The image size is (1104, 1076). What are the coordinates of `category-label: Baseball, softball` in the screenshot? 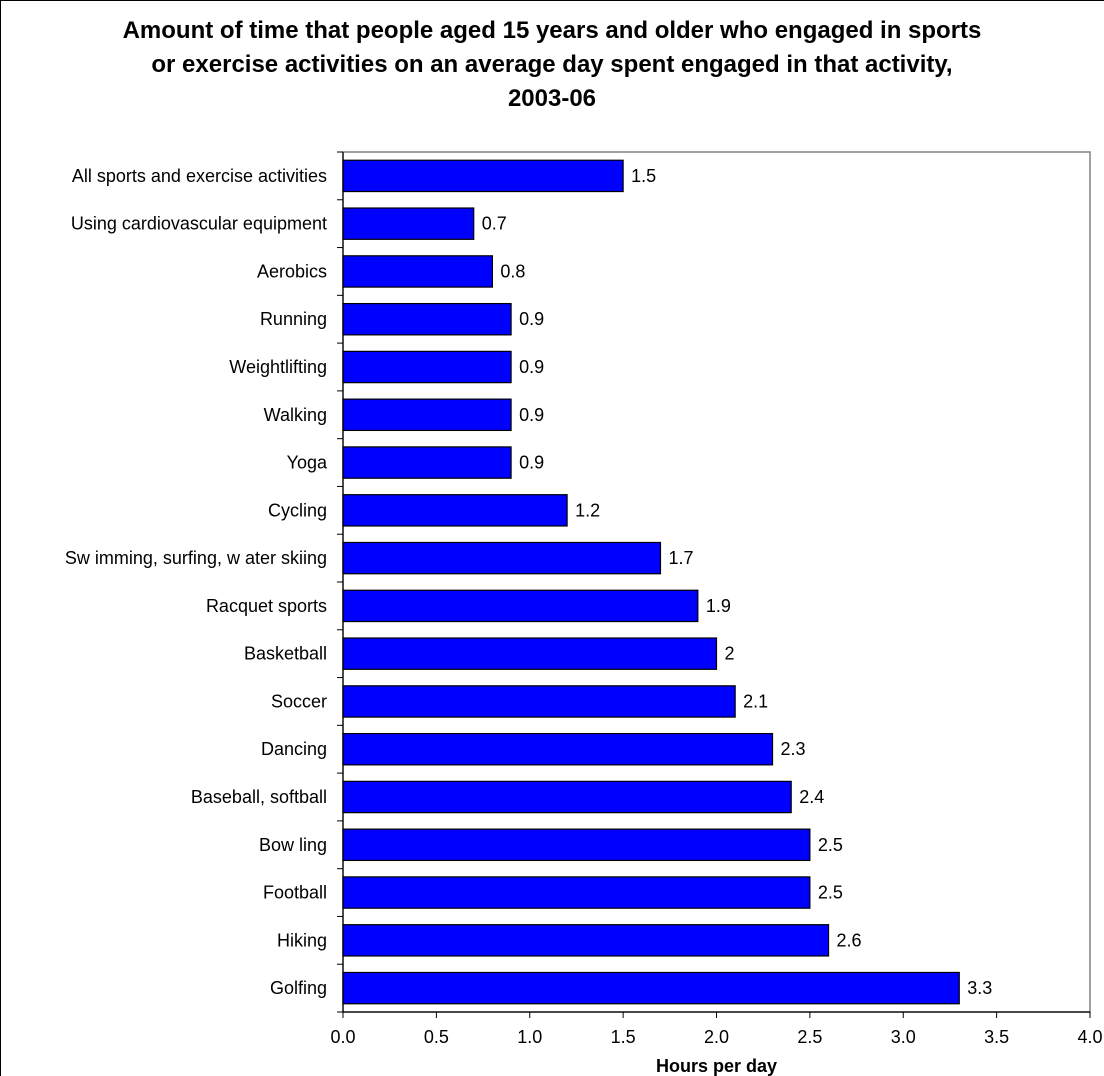 It's located at (259, 797).